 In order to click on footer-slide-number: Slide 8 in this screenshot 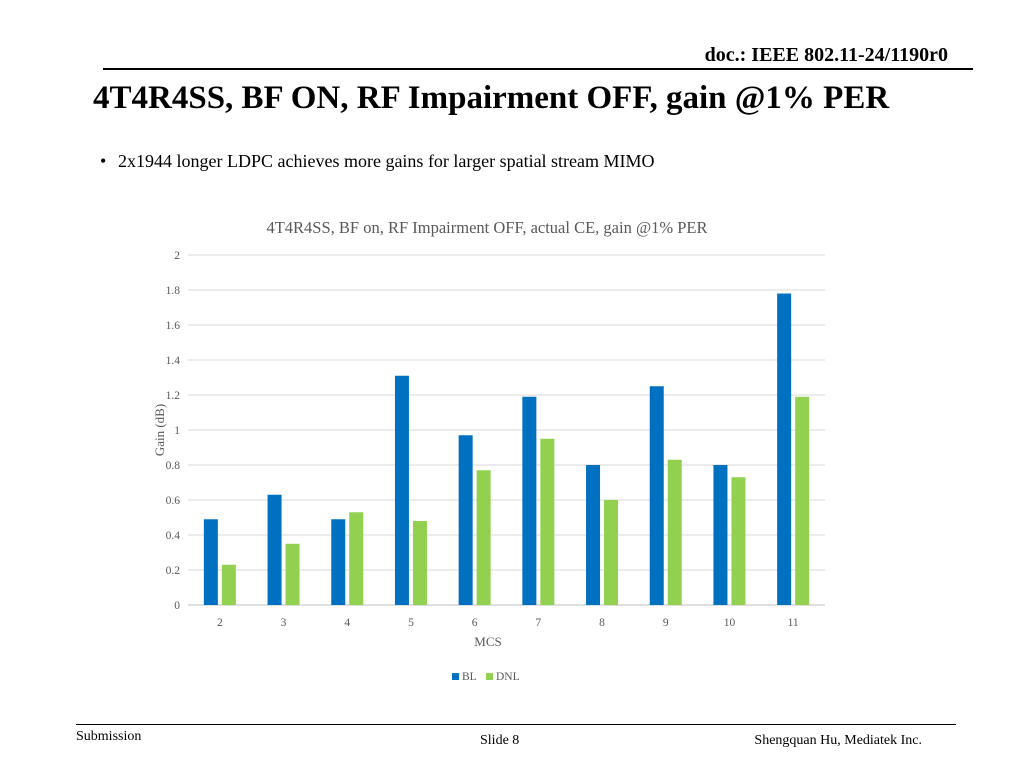, I will do `click(500, 740)`.